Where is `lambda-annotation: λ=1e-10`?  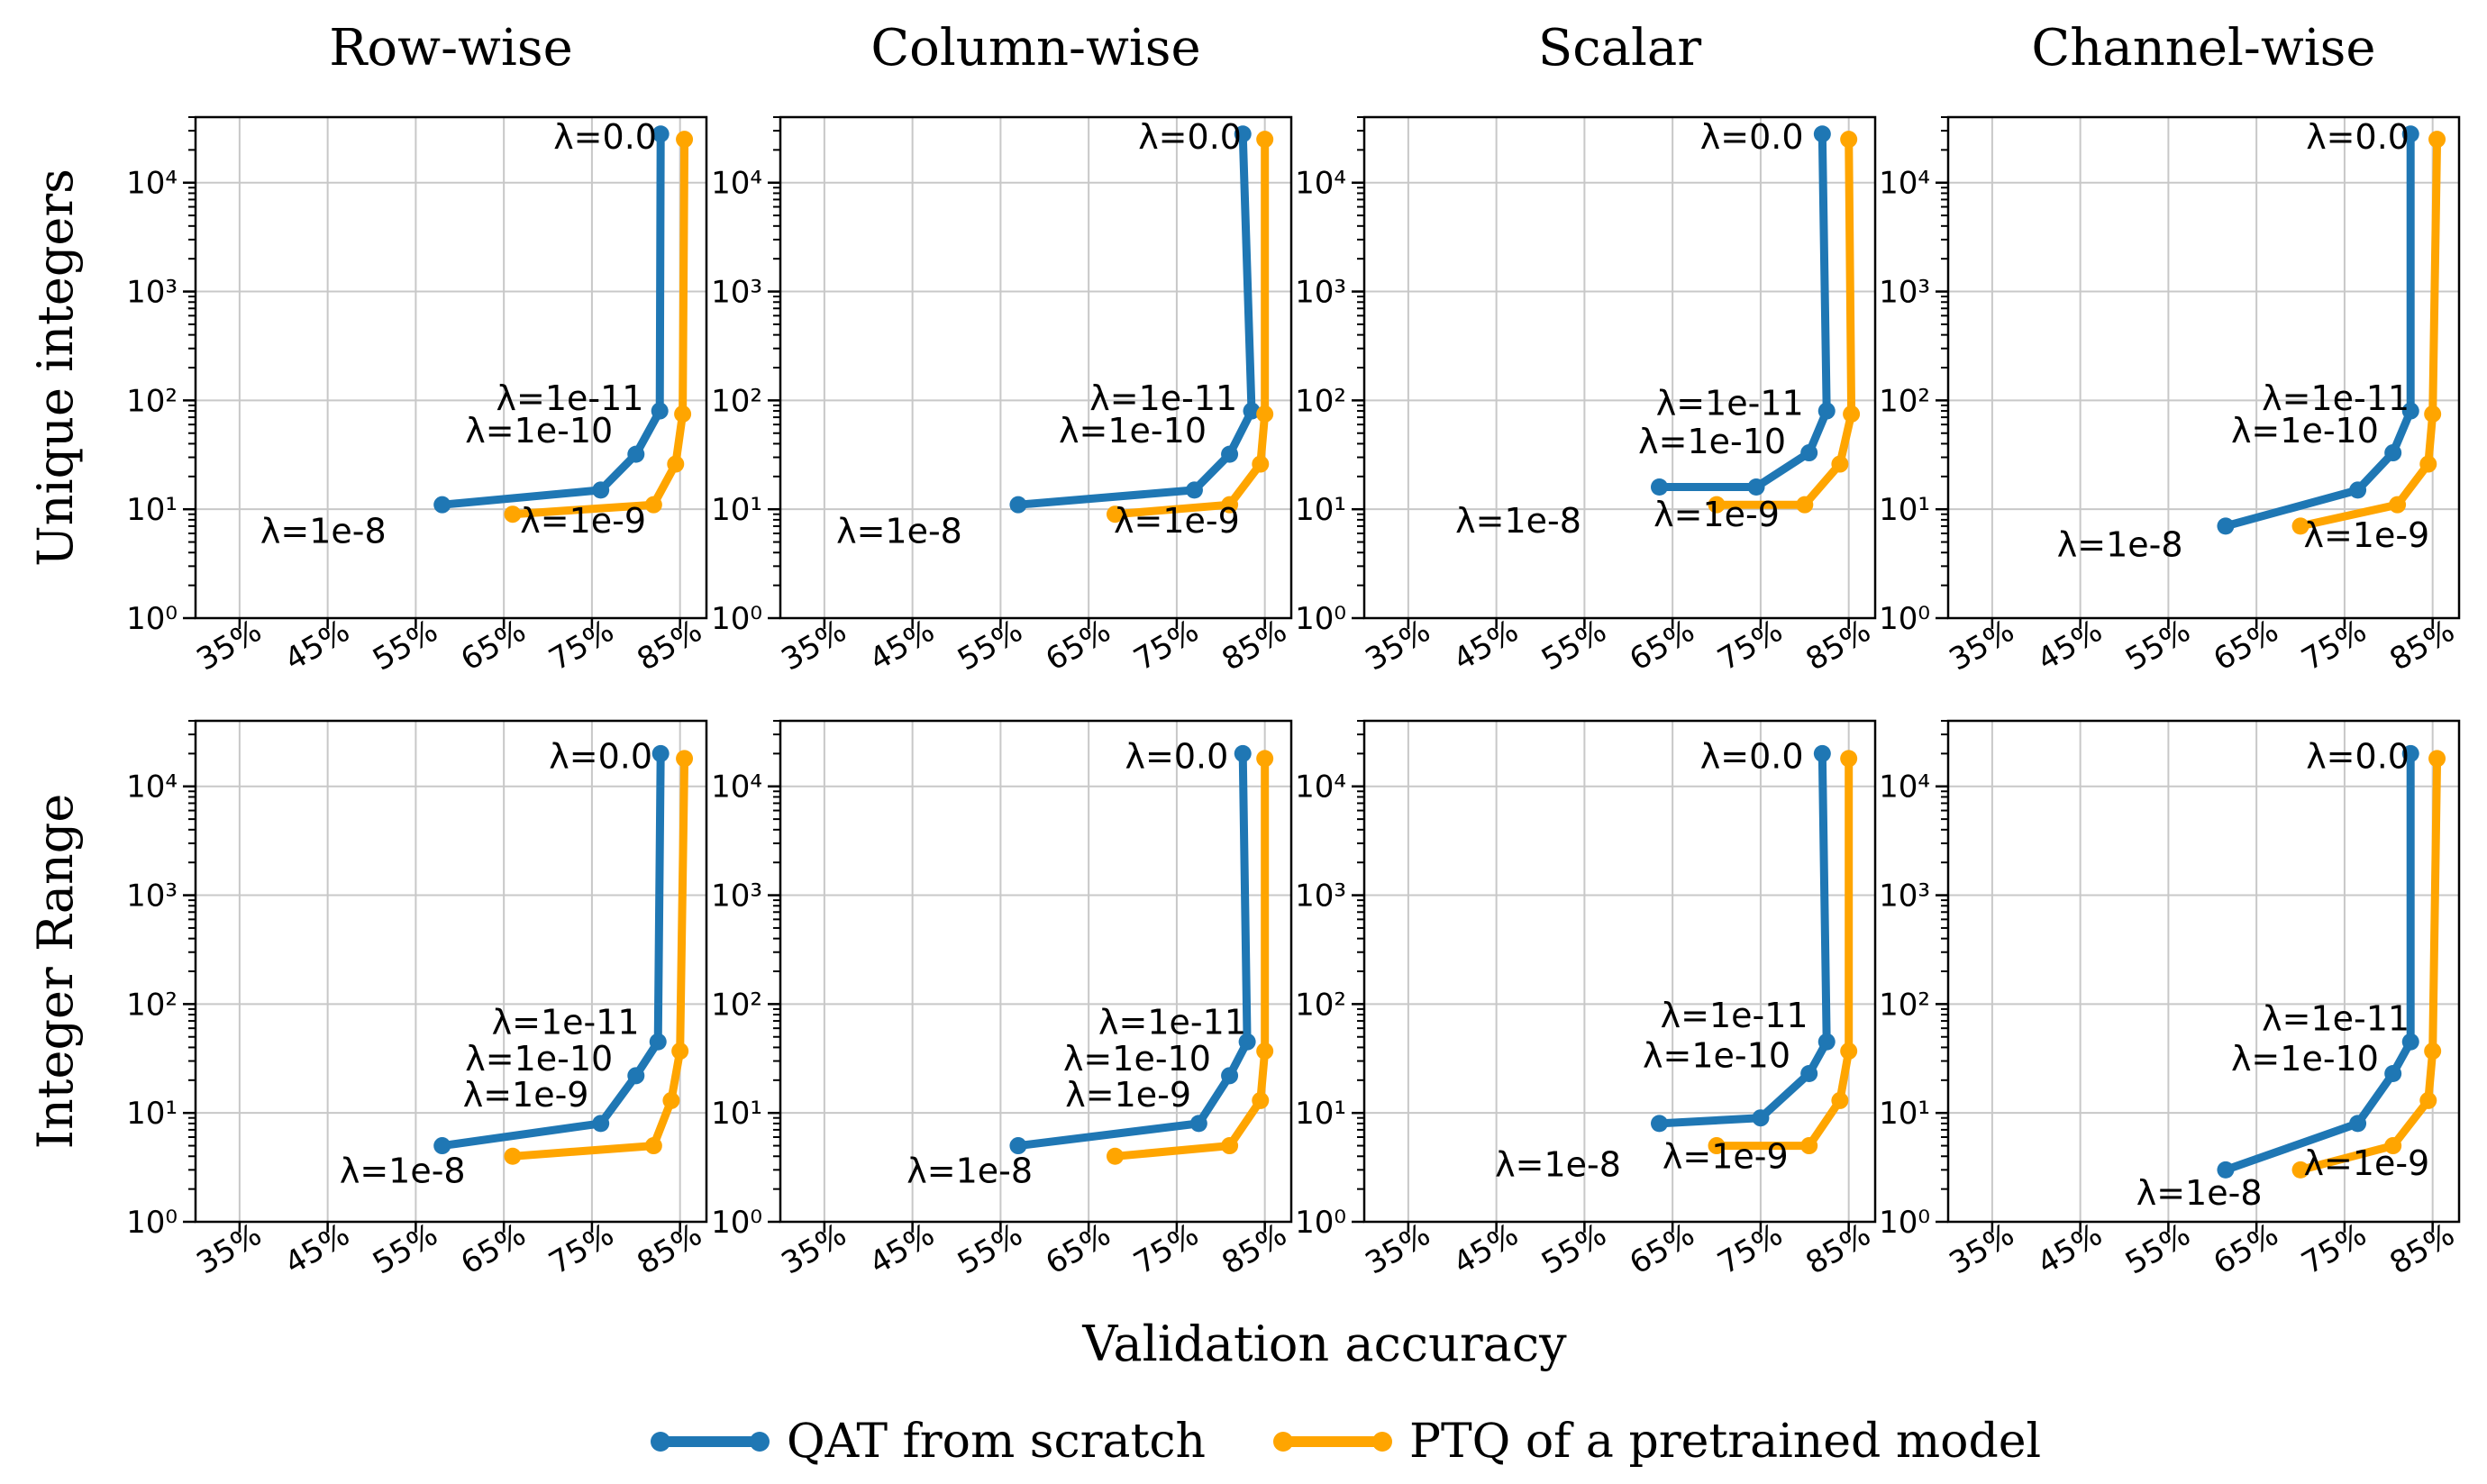 lambda-annotation: λ=1e-10 is located at coordinates (1716, 1056).